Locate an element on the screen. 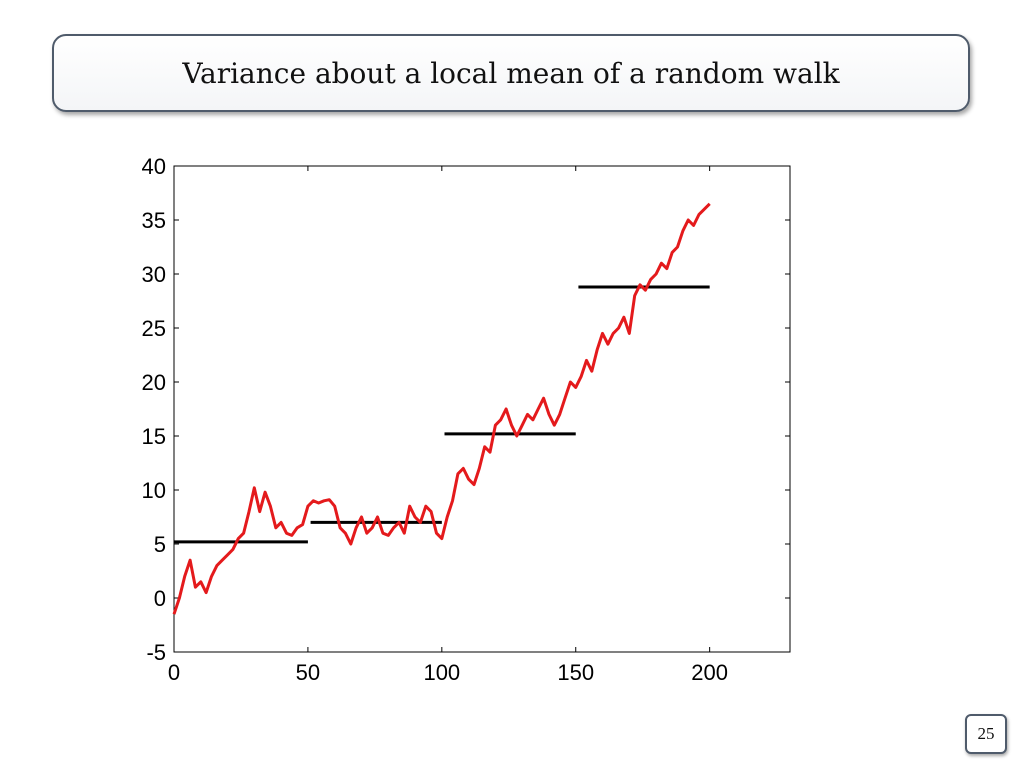 The image size is (1024, 768). y-tick-label: 5 is located at coordinates (160, 544).